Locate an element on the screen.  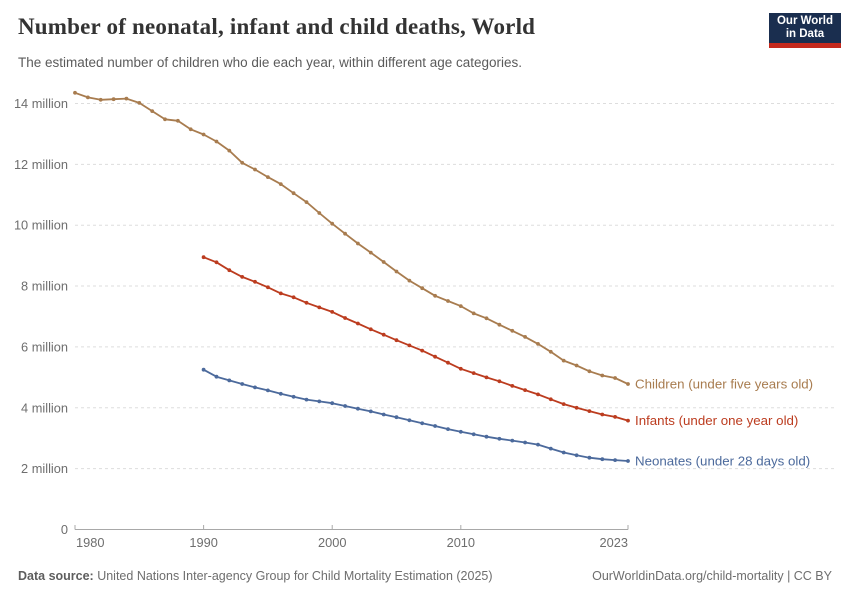
series-label: Children (under five years old) is located at coordinates (724, 384).